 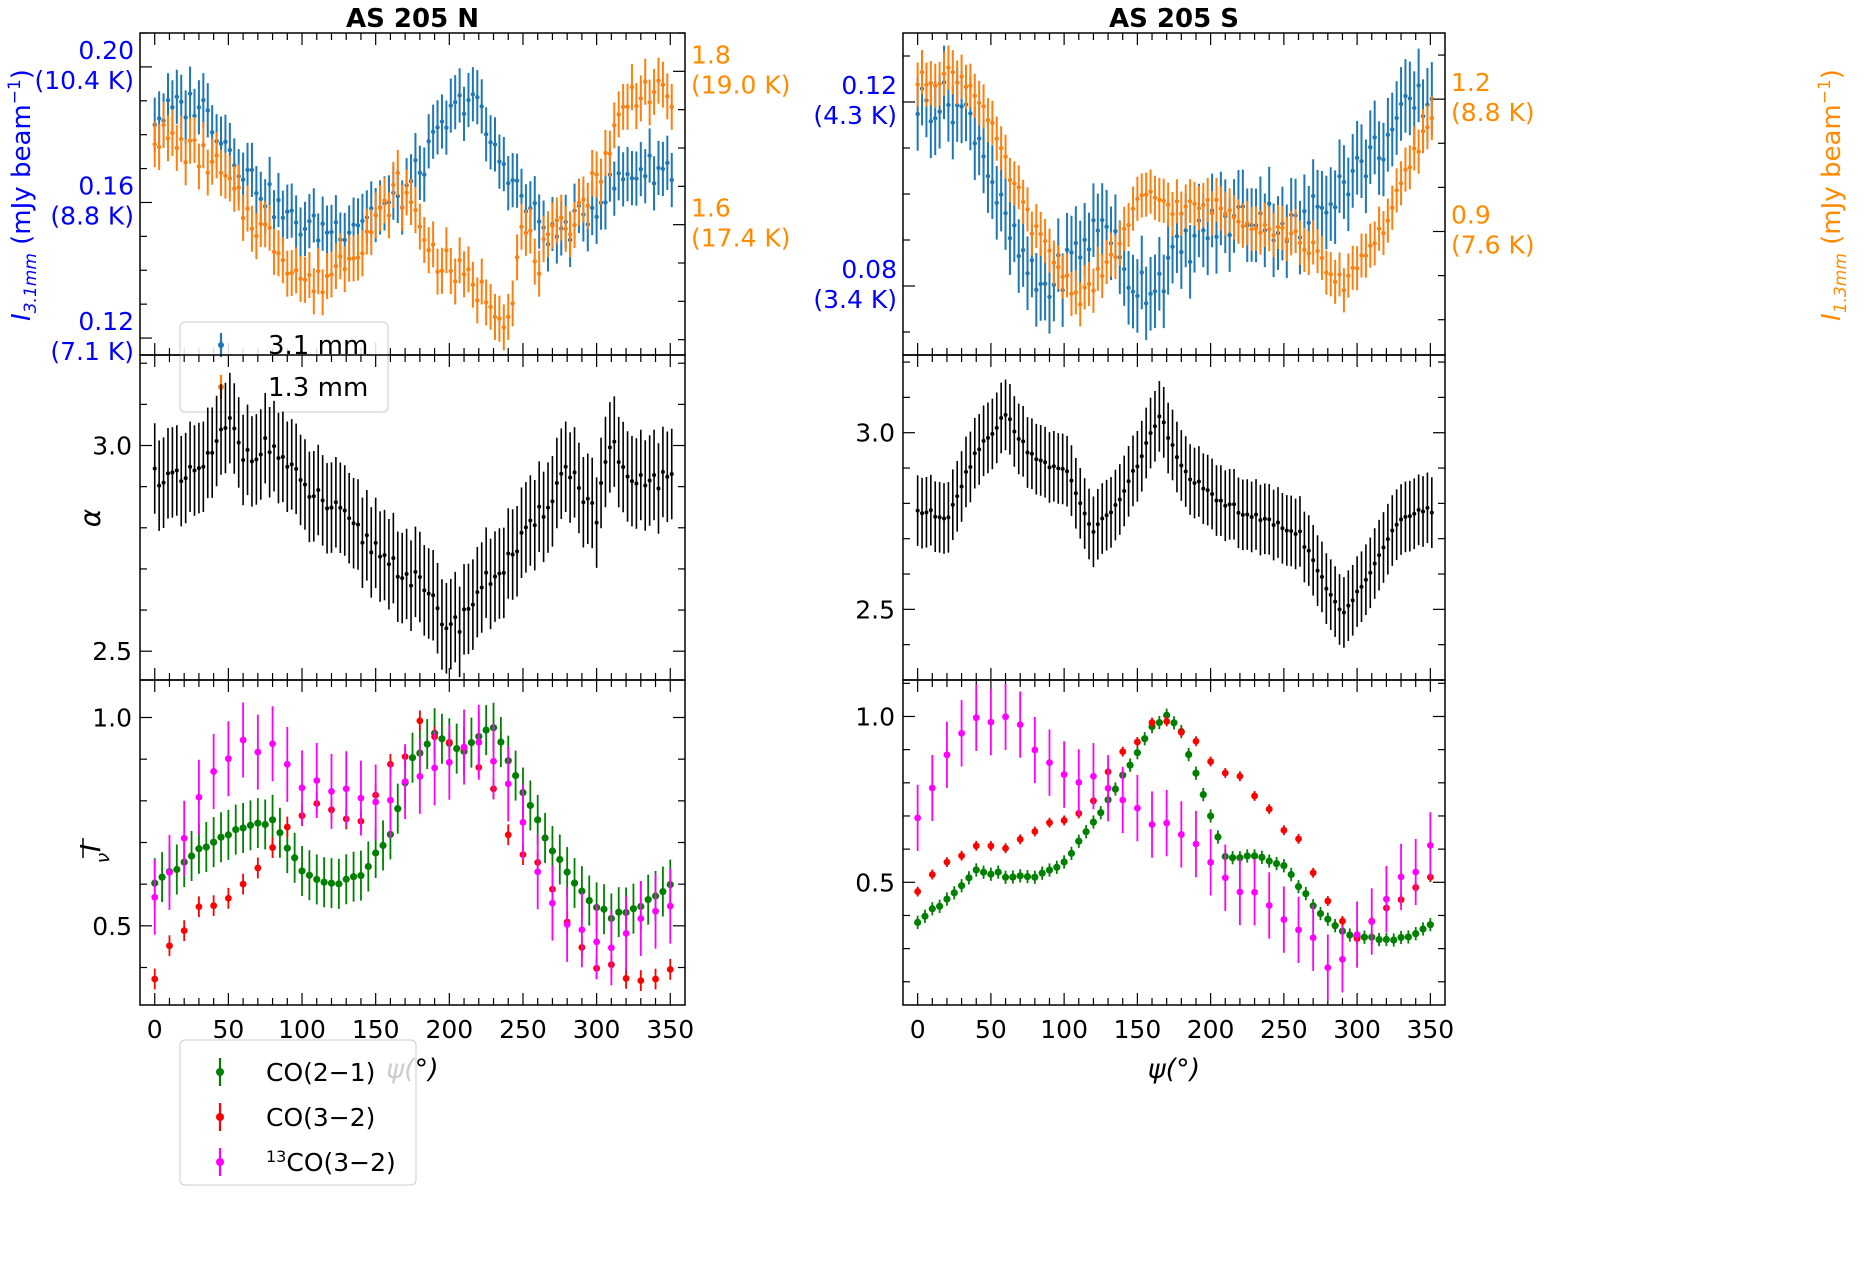 I want to click on S-lines-series-13co-3-2-, so click(x=1174, y=842).